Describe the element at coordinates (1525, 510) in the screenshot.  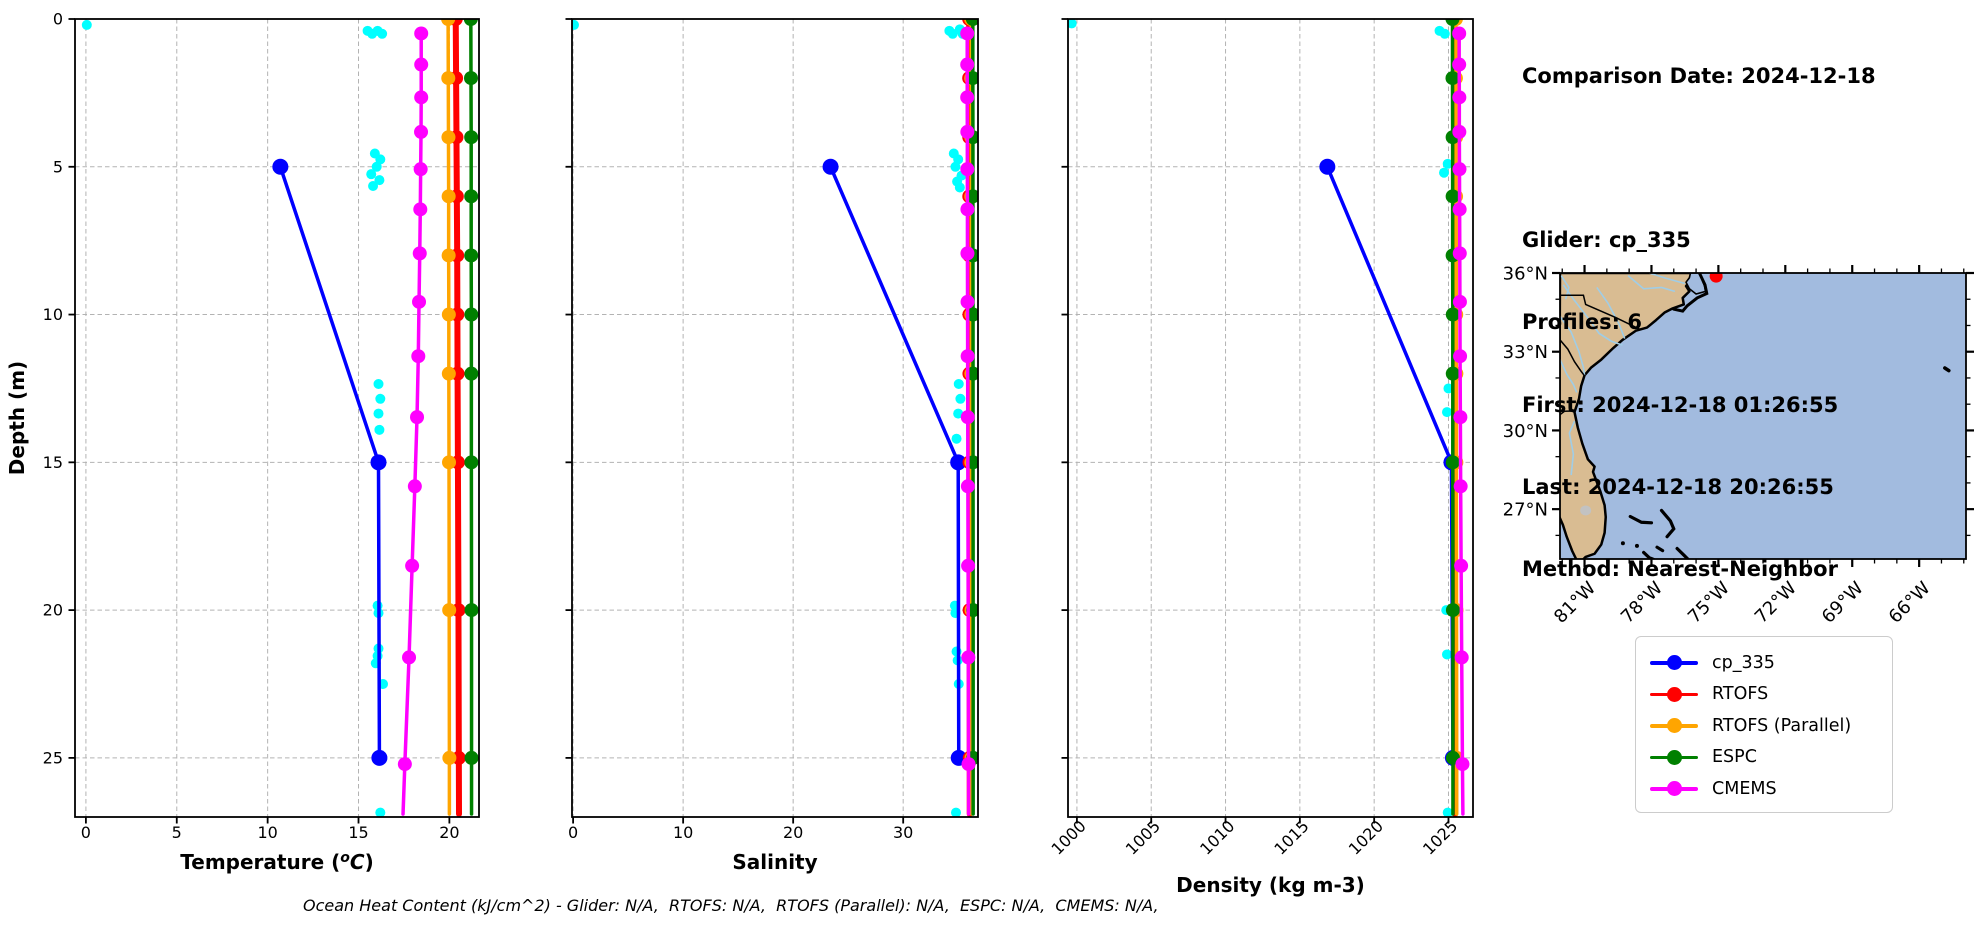
I see `map-lat-label: 27°N` at that location.